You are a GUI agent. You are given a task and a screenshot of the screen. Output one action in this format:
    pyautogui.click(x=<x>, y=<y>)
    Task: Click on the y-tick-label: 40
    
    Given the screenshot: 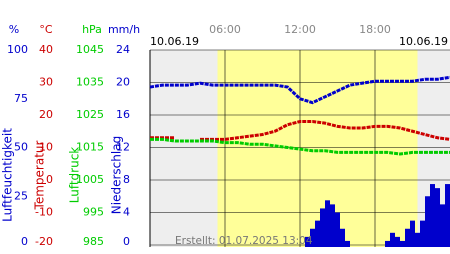 What is the action you would take?
    pyautogui.click(x=46, y=49)
    